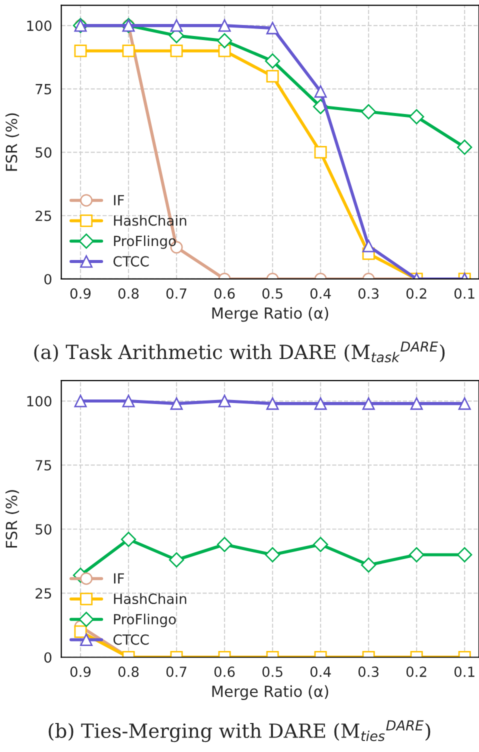 This screenshot has height=752, width=479. Describe the element at coordinates (239, 352) in the screenshot. I see `text: (a) Task Arithmetic with DARE (M$_{task}$$^{DARE}$)` at that location.